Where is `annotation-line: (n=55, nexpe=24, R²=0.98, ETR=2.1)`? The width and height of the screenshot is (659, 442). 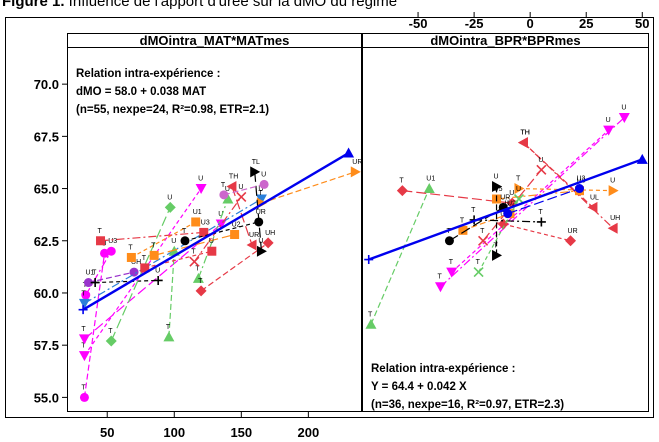
annotation-line: (n=55, nexpe=24, R²=0.98, ETR=2.1) is located at coordinates (172, 110).